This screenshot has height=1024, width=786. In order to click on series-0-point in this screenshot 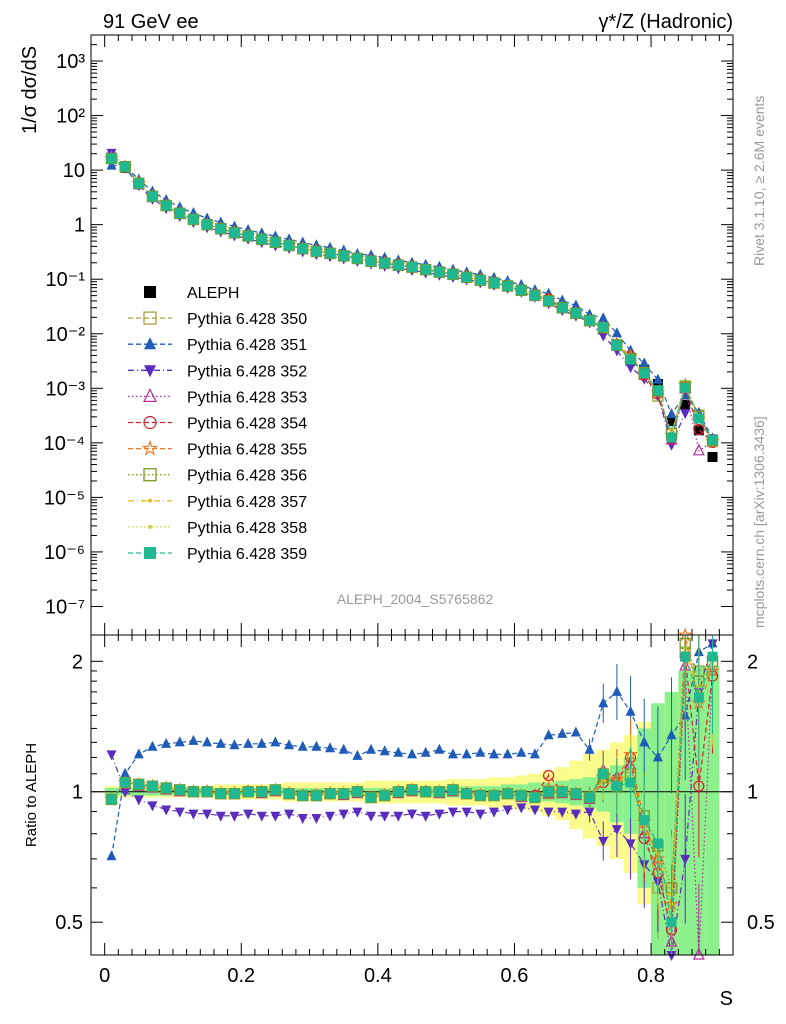, I will do `click(657, 383)`.